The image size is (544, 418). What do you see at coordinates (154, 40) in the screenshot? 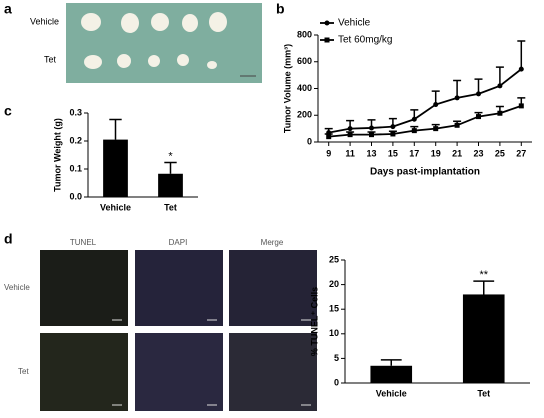
I see `tumors` at bounding box center [154, 40].